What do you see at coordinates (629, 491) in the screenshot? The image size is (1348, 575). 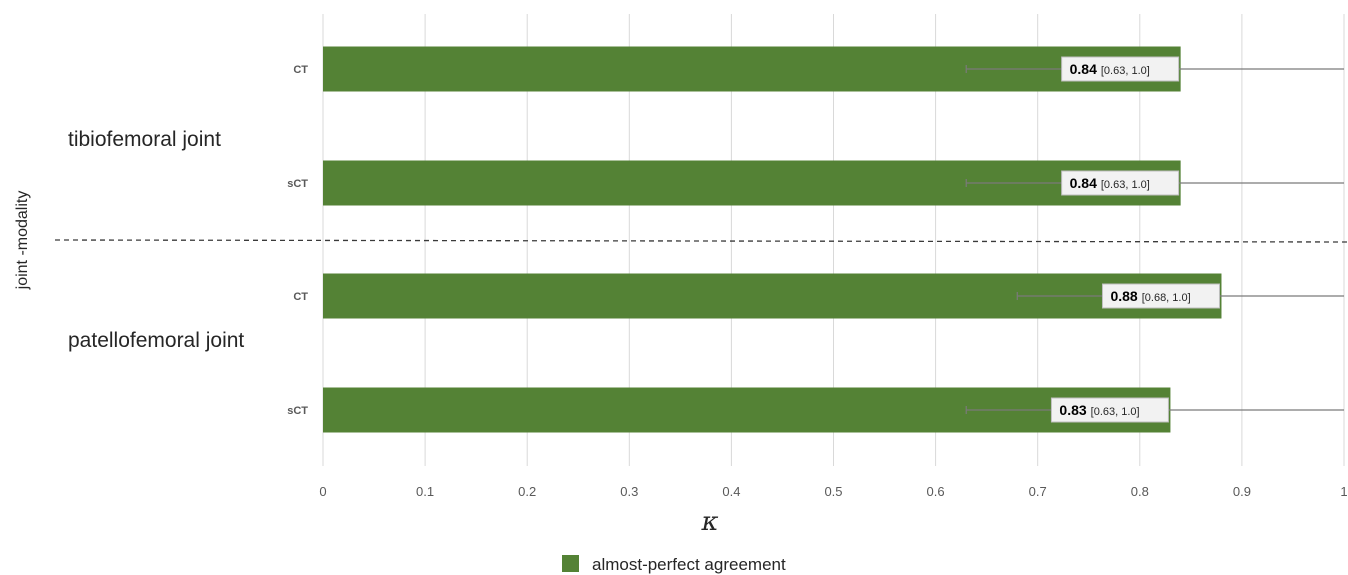 I see `x-tick-label: 0.3` at bounding box center [629, 491].